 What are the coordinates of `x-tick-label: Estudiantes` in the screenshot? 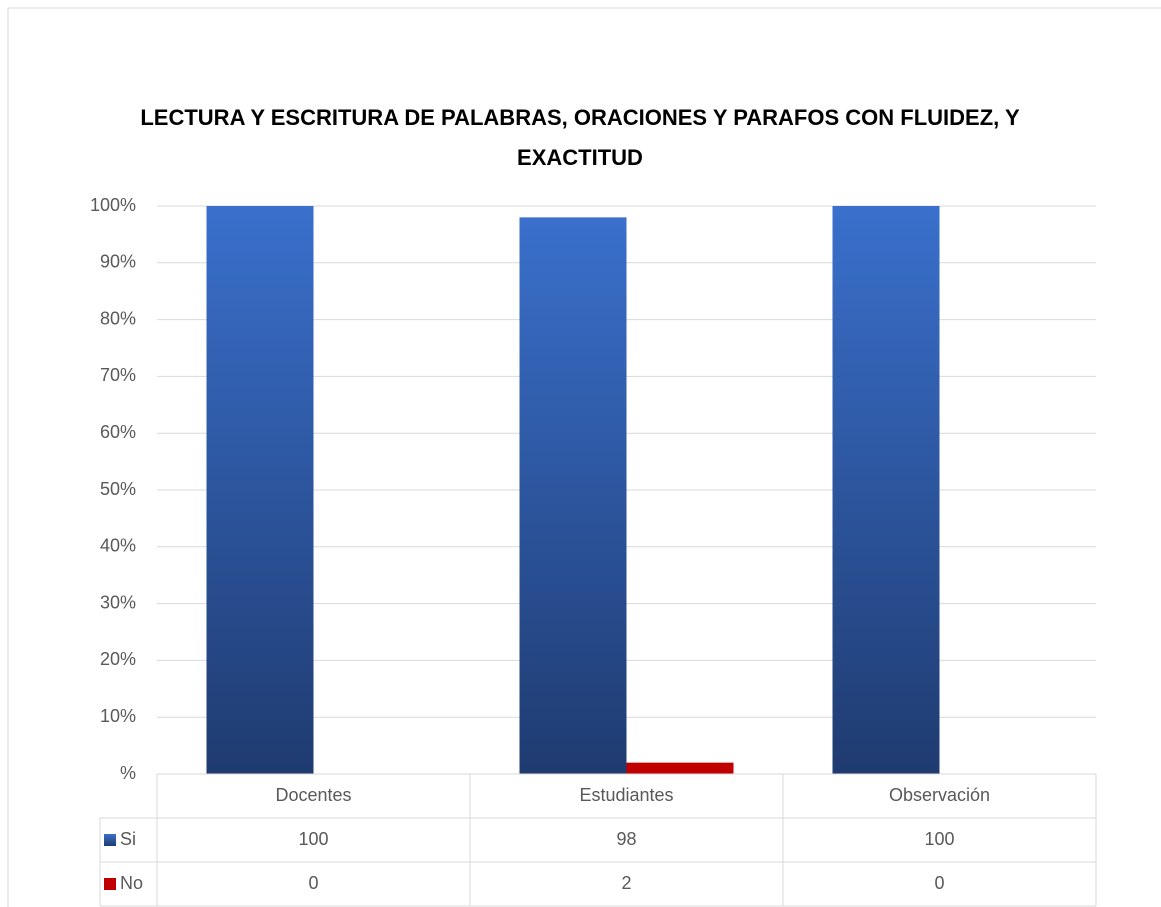 It's located at (626, 795).